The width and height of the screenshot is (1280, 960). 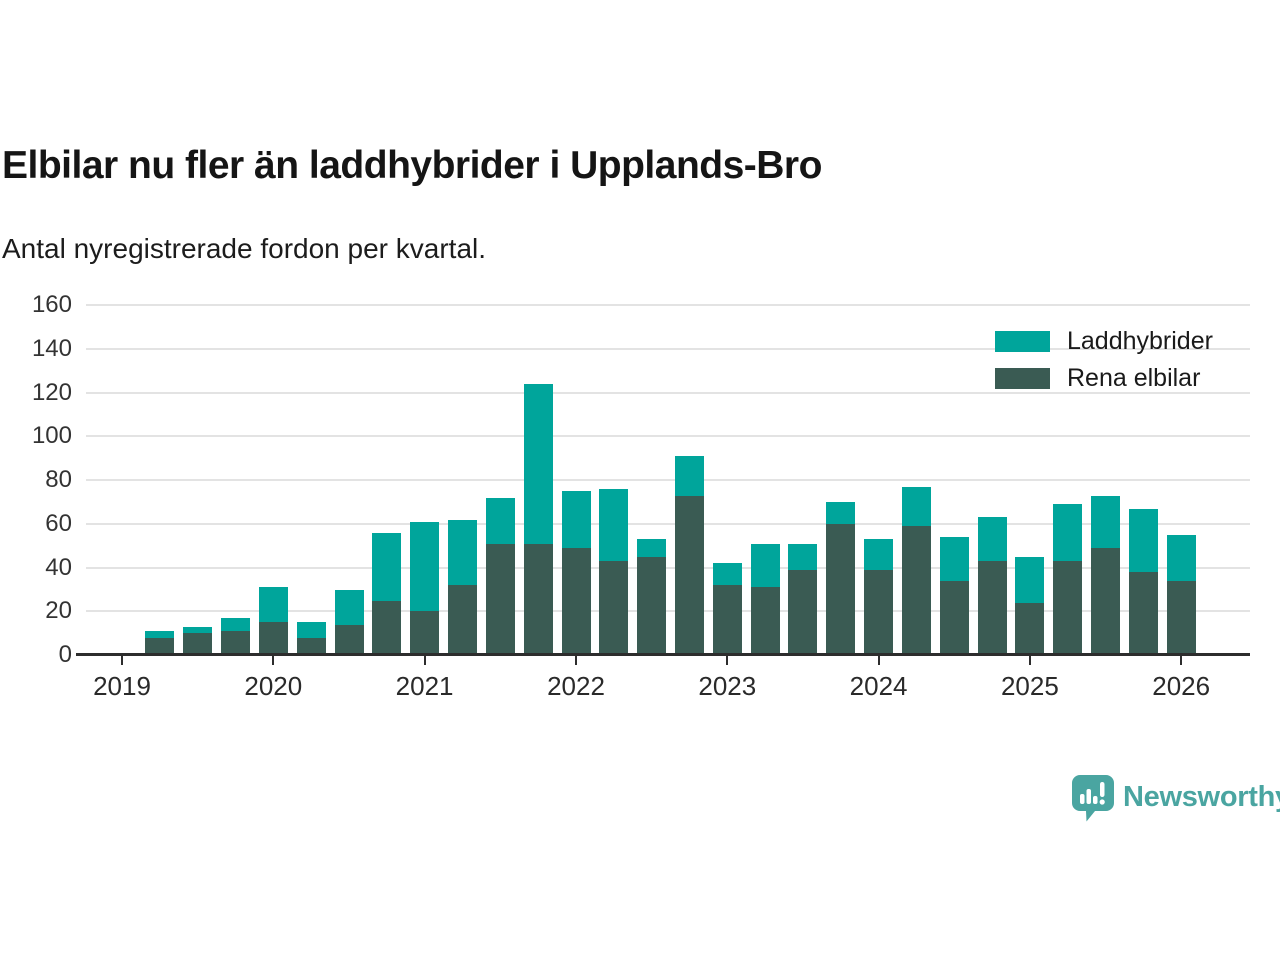 I want to click on bar-2026-q1, so click(x=1181, y=593).